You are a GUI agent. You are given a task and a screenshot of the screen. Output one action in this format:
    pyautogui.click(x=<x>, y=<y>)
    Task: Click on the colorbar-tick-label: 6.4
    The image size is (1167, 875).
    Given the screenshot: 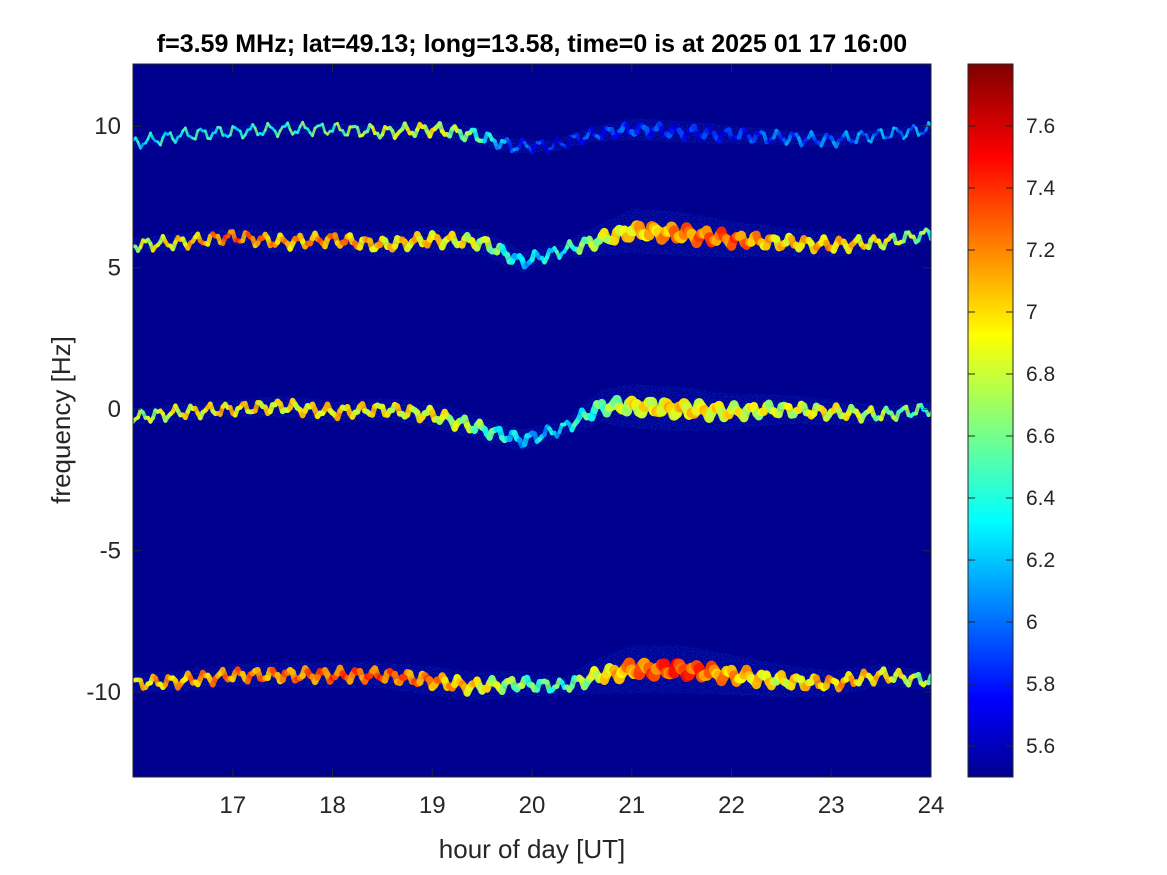 What is the action you would take?
    pyautogui.click(x=1041, y=498)
    